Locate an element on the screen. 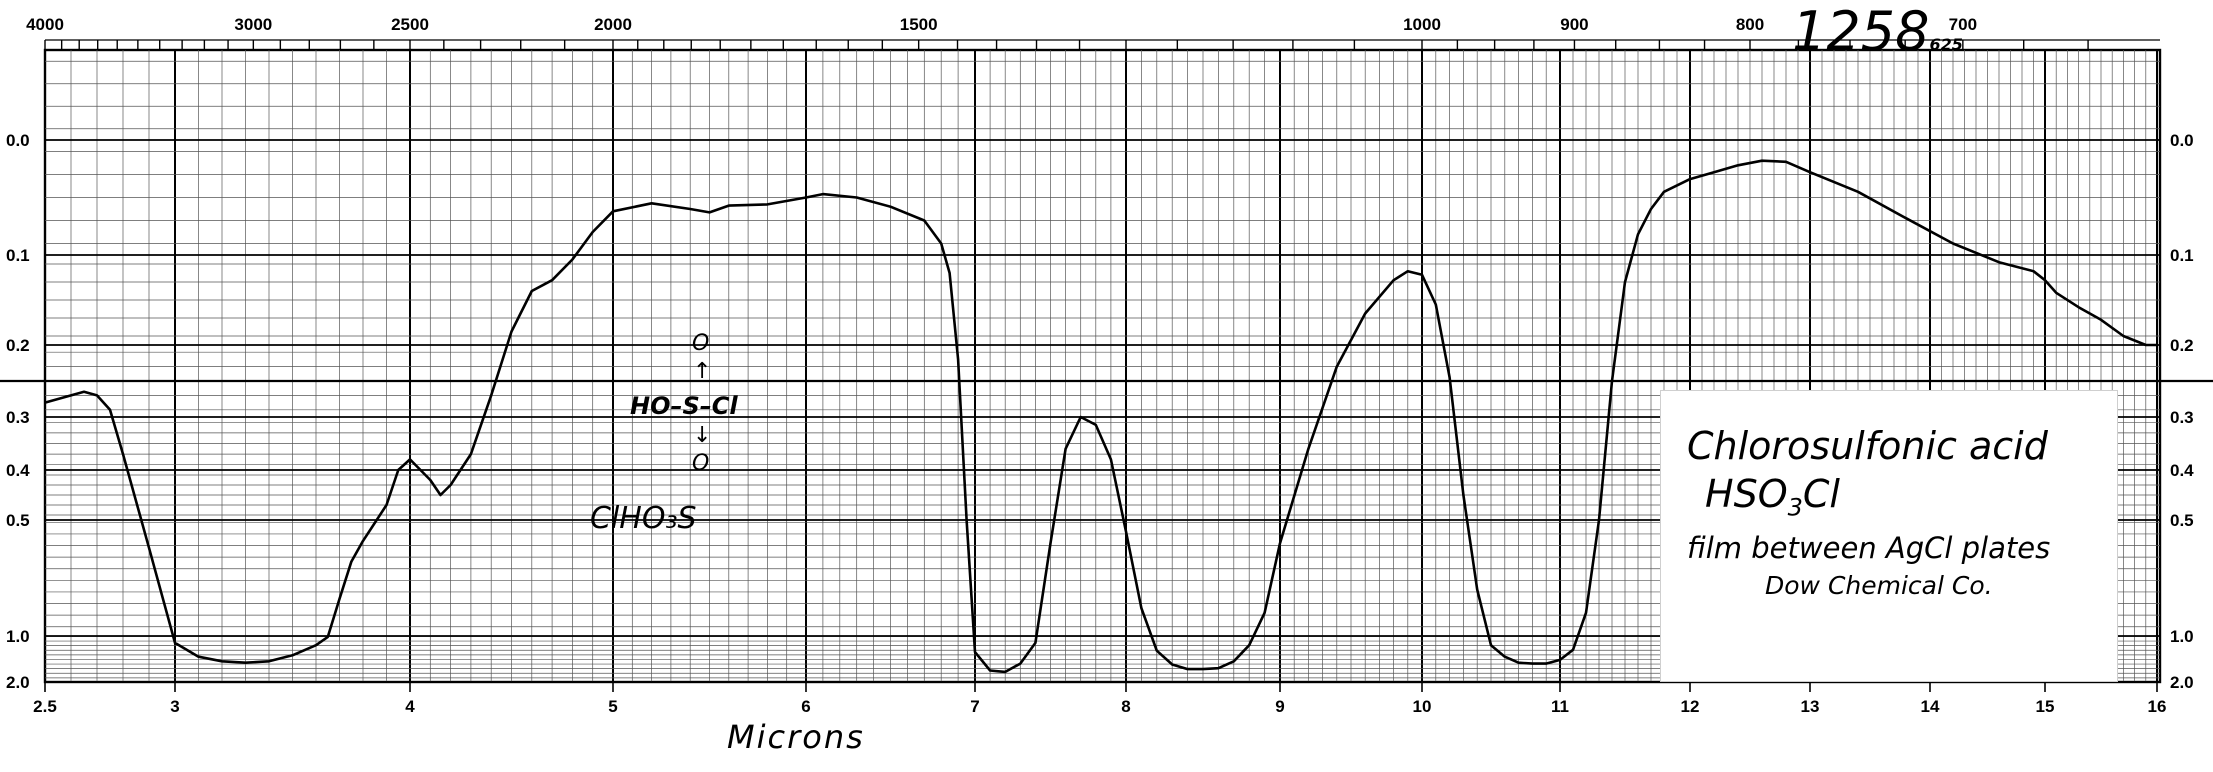  x-tick-labels: 2.5 3 4 5 6 7 8 9 10 11 12 13 14 15 16 is located at coordinates (1099, 699).